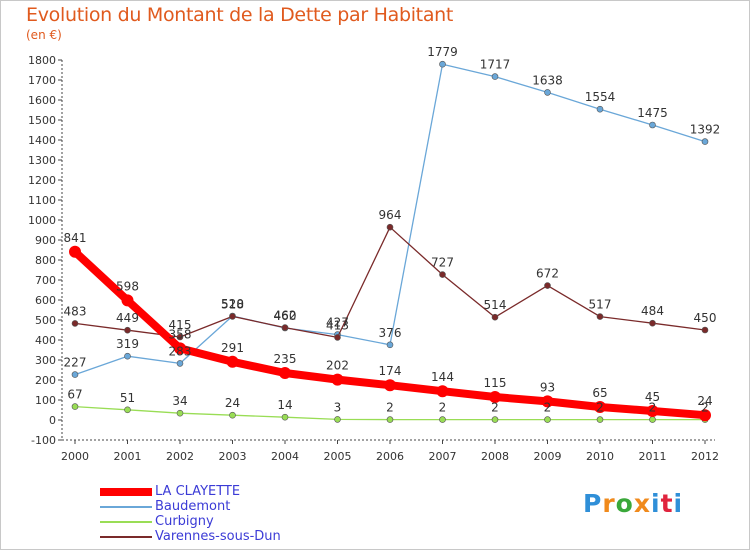 The image size is (750, 550). Describe the element at coordinates (180, 325) in the screenshot. I see `data-label: 415` at that location.